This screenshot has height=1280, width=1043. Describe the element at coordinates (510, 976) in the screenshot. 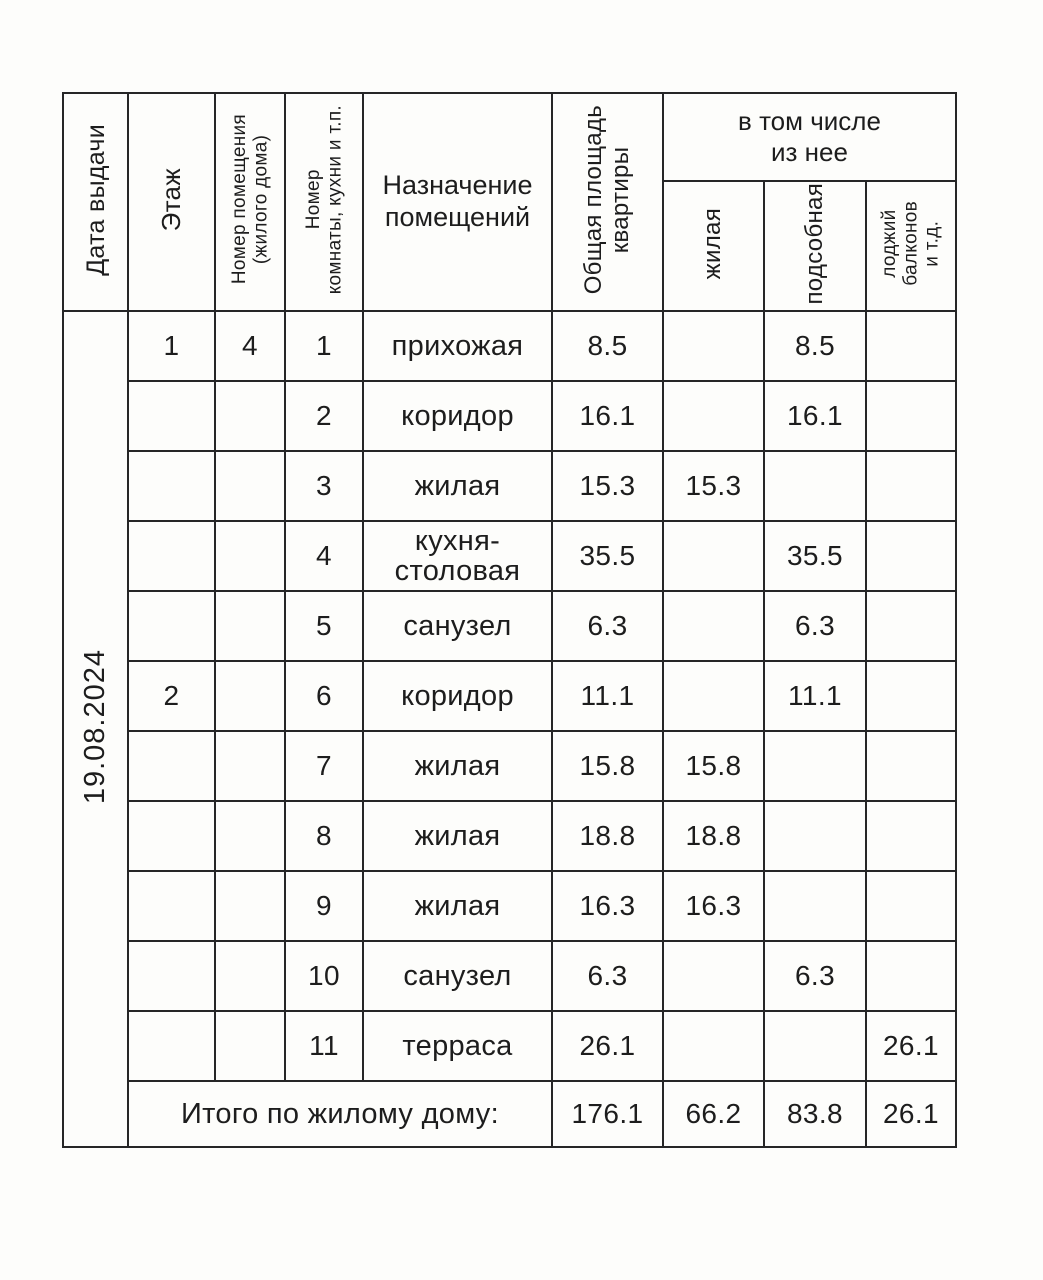

I see `table-row-10: 10 санузел 6.3 6.3` at that location.